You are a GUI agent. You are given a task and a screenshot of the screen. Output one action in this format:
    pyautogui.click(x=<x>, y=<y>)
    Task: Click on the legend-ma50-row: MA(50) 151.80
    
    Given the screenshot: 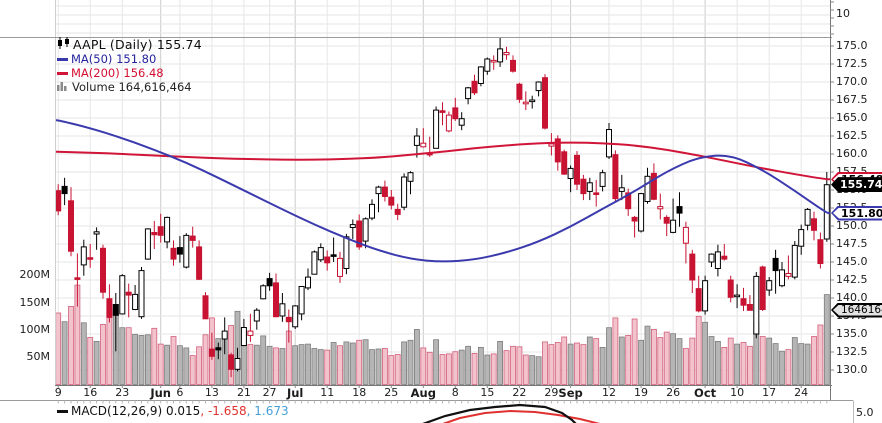 What is the action you would take?
    pyautogui.click(x=129, y=59)
    